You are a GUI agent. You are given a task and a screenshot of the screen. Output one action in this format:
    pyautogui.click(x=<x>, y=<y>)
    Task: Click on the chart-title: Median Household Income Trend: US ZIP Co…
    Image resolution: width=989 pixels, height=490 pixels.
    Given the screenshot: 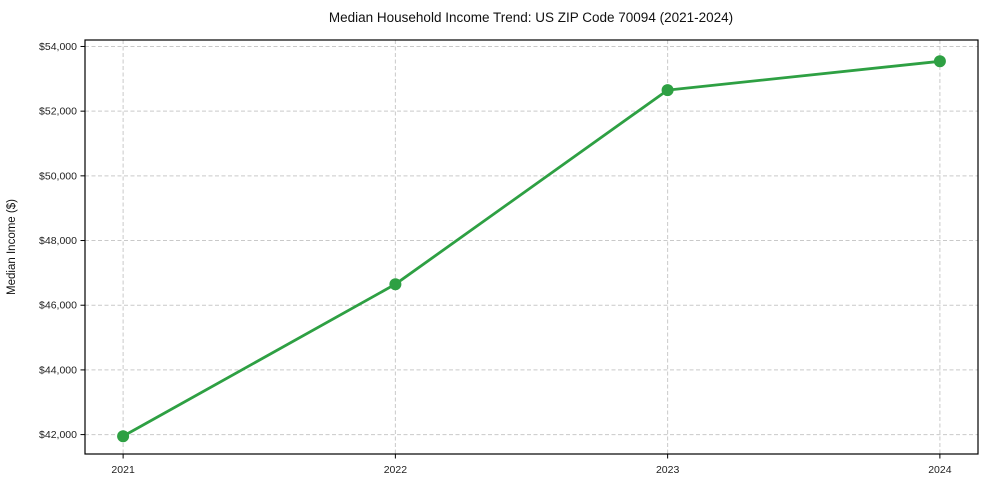 What is the action you would take?
    pyautogui.click(x=531, y=17)
    